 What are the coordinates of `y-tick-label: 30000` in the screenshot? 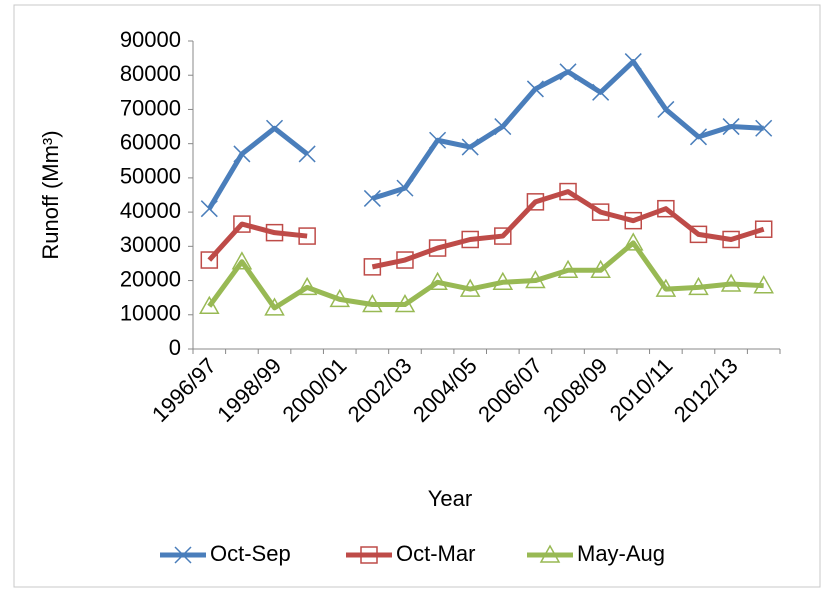 It's located at (150, 244).